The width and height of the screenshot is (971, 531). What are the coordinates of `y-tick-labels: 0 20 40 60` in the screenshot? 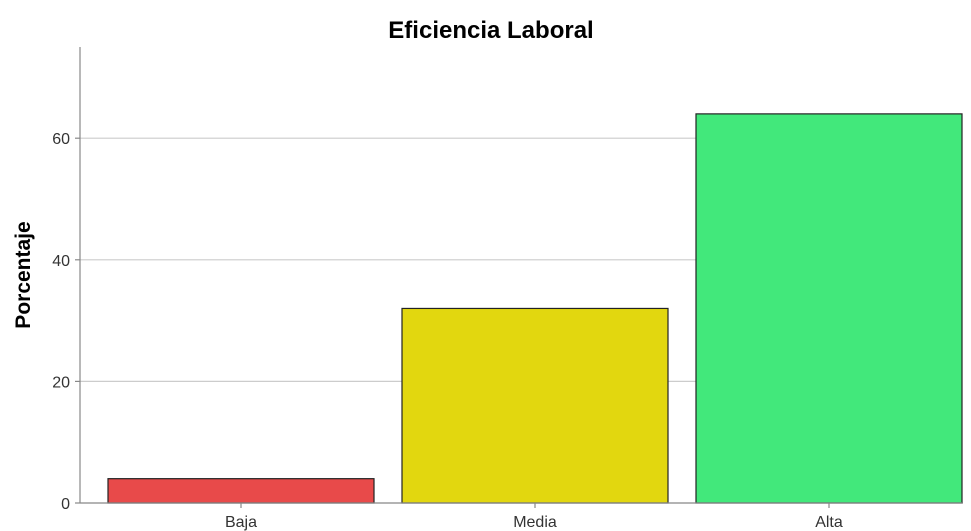 It's located at (61, 322).